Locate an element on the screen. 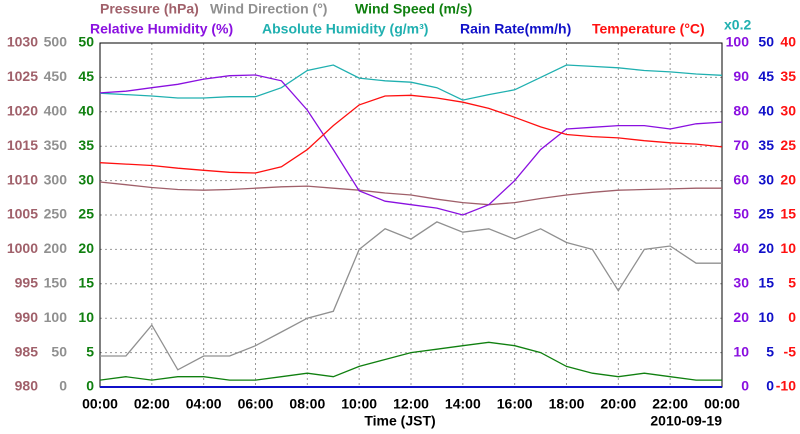 This screenshot has width=800, height=434. x-tick-label: 02:00 is located at coordinates (152, 404).